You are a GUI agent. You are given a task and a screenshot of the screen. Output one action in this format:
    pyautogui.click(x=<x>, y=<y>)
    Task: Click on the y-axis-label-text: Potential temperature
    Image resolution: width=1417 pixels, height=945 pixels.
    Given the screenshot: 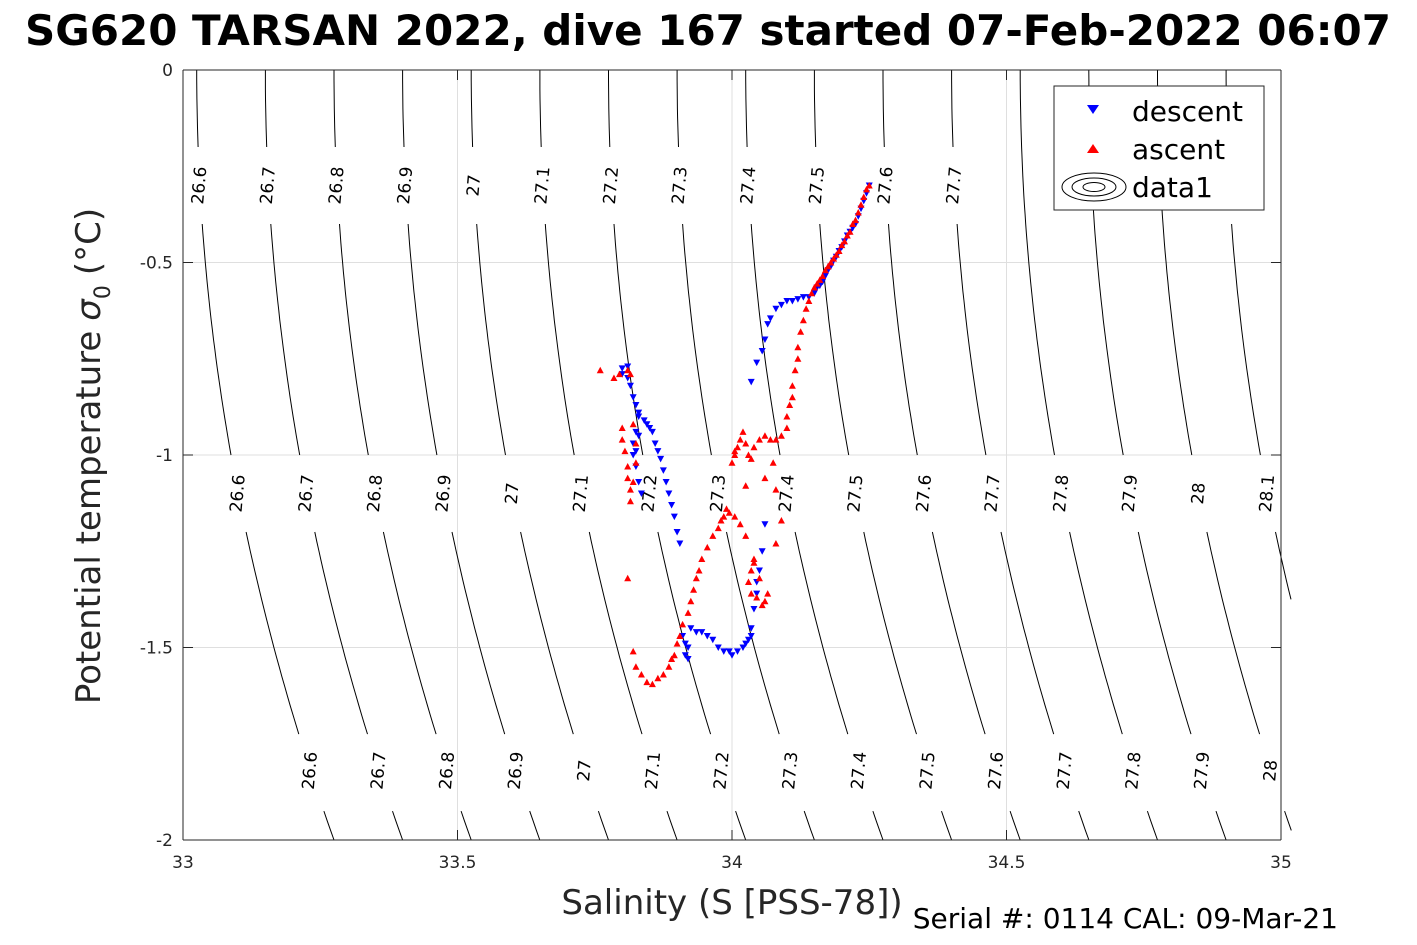 What is the action you would take?
    pyautogui.click(x=89, y=517)
    